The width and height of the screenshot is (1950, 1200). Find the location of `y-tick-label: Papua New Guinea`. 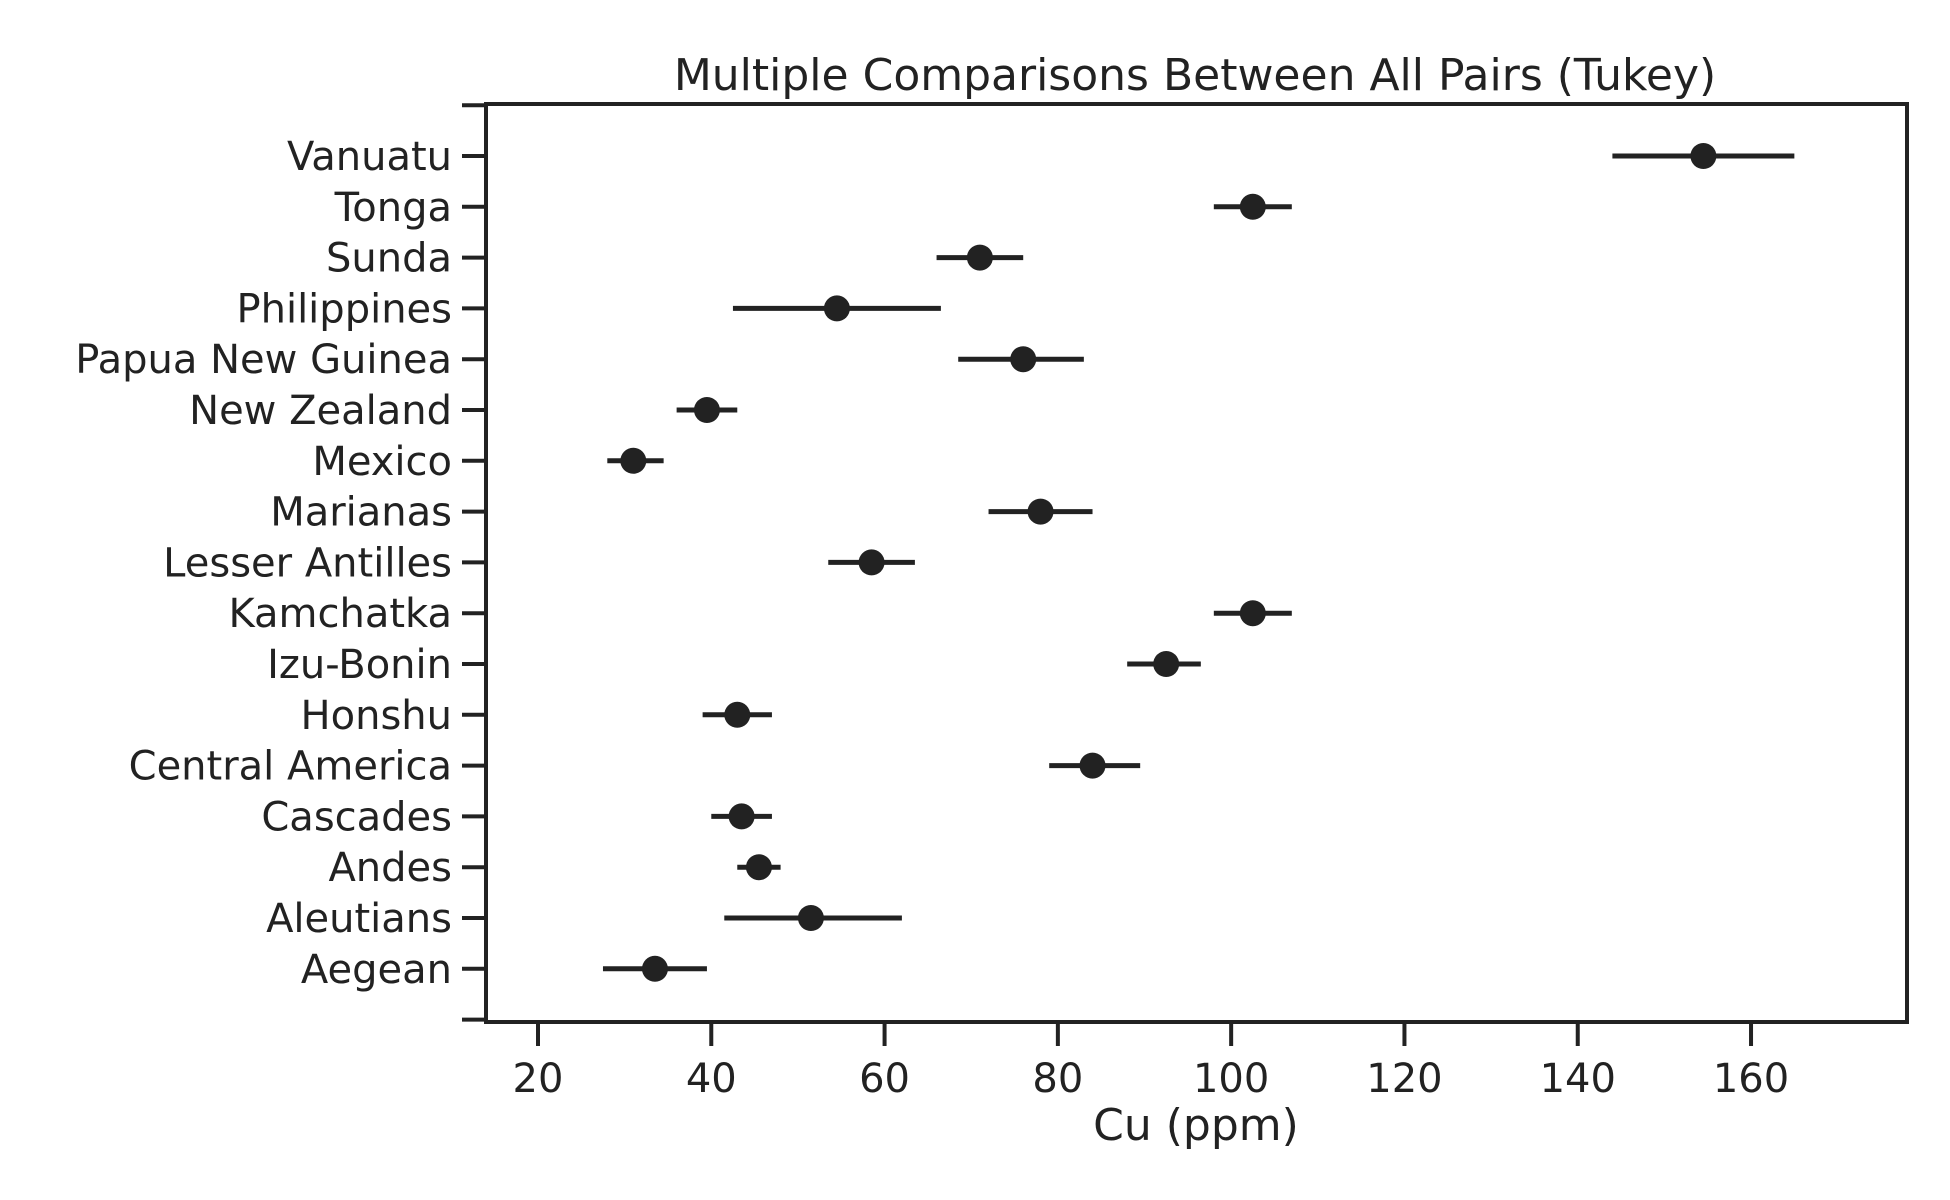

y-tick-label: Papua New Guinea is located at coordinates (263, 360).